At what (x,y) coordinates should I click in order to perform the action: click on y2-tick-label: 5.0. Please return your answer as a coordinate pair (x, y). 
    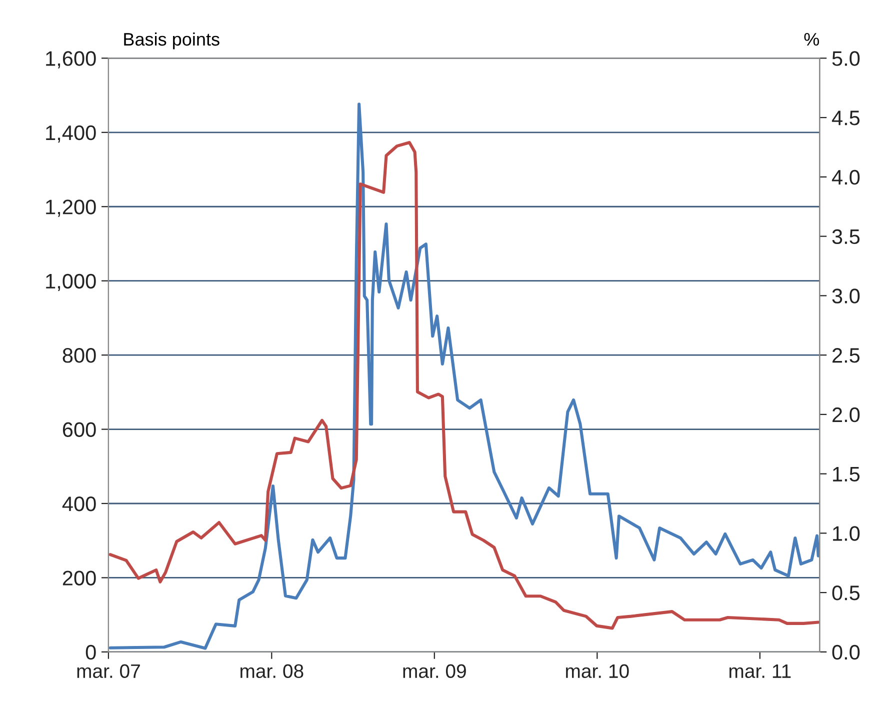
    Looking at the image, I should click on (846, 58).